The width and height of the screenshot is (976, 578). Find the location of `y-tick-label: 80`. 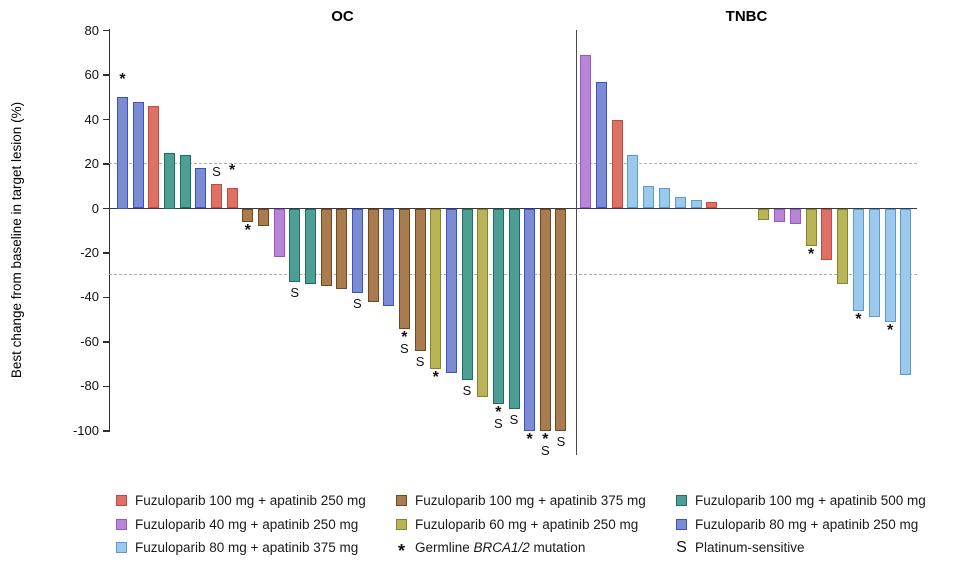

y-tick-label: 80 is located at coordinates (91, 30).